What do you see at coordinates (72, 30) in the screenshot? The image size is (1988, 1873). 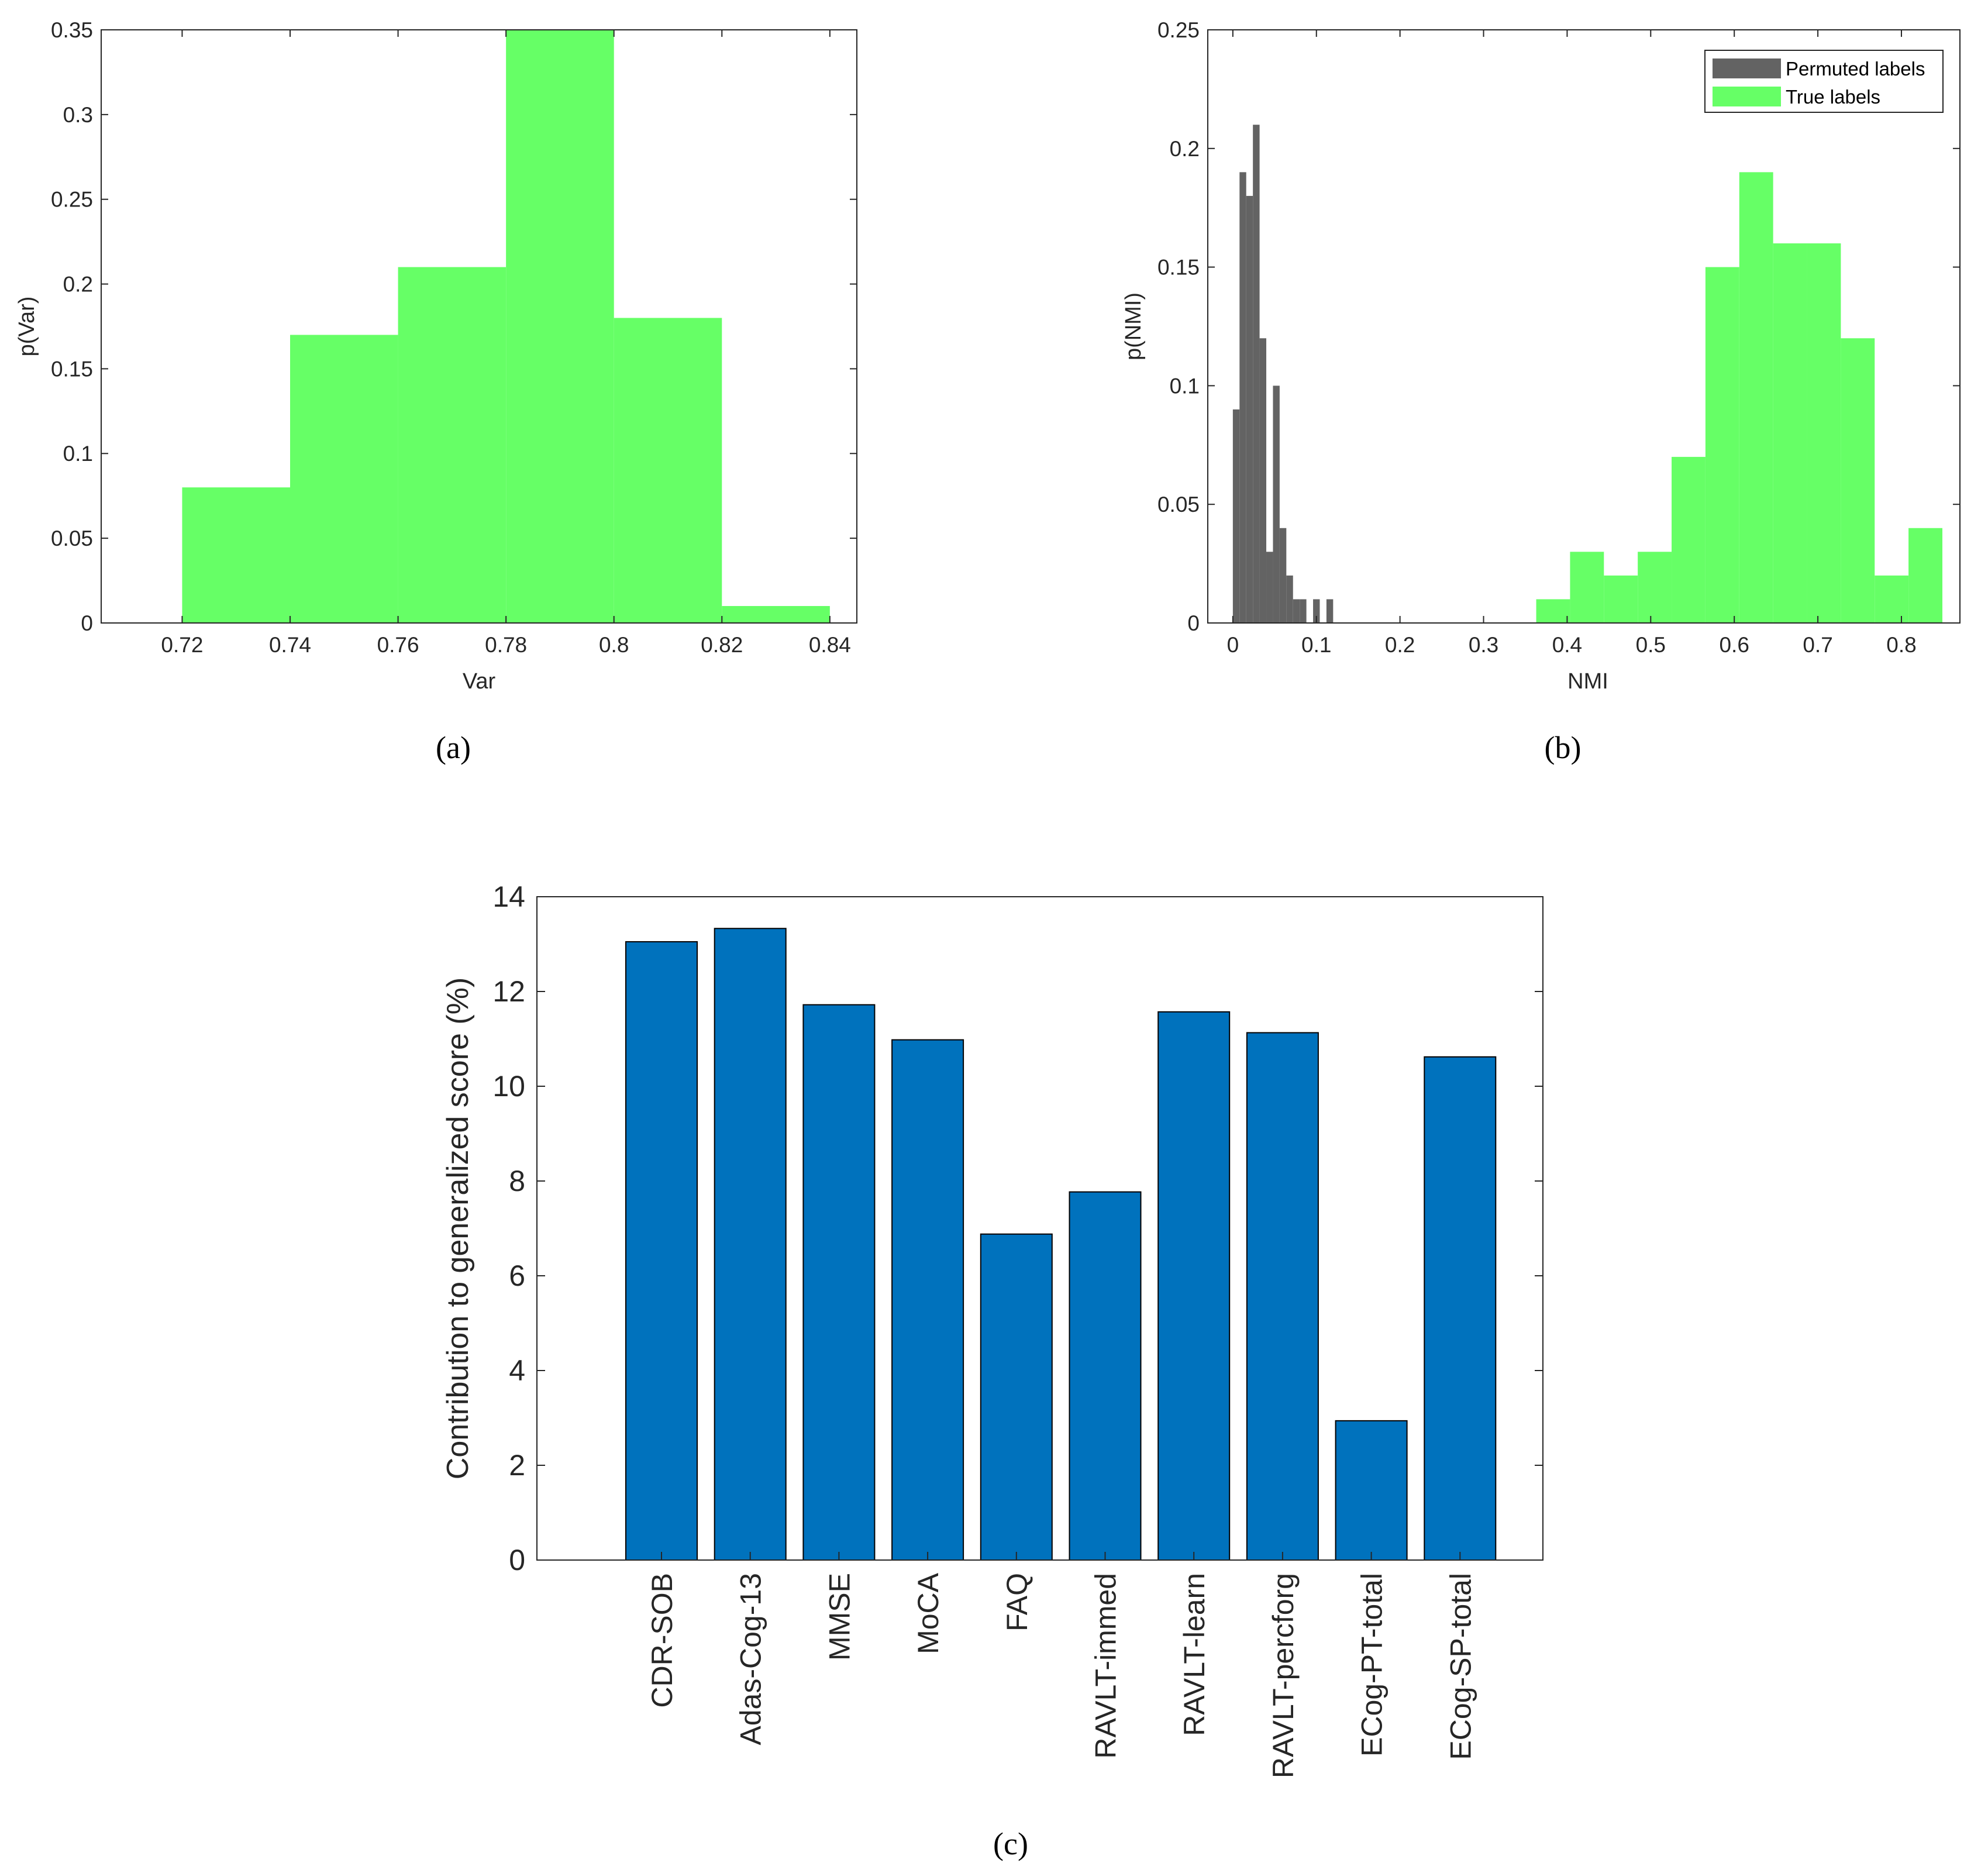 I see `chart-a-ytick-label: 0.35` at bounding box center [72, 30].